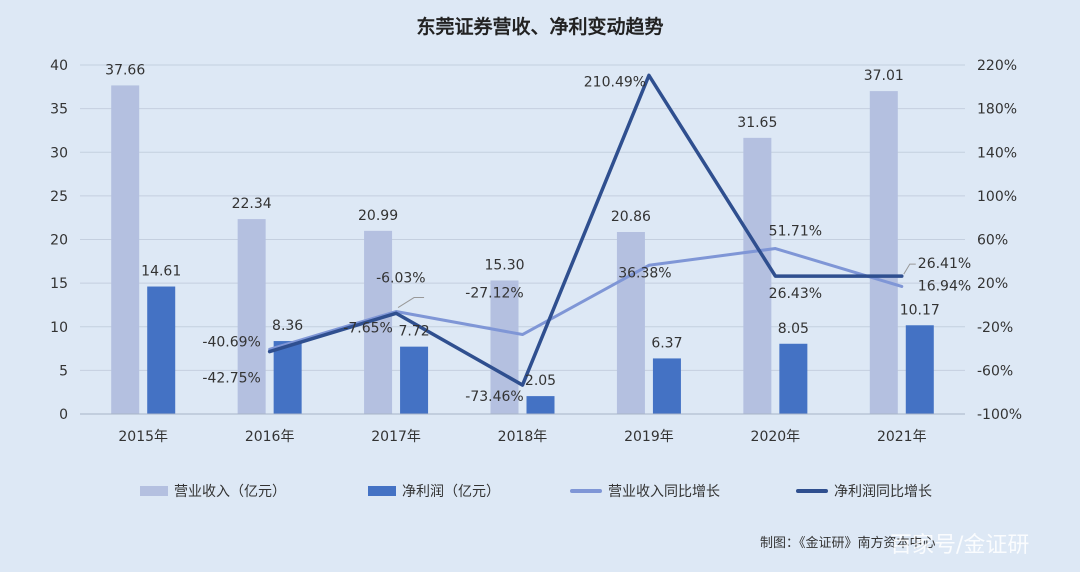  What do you see at coordinates (944, 264) in the screenshot?
I see `line-value-label: 26.41%` at bounding box center [944, 264].